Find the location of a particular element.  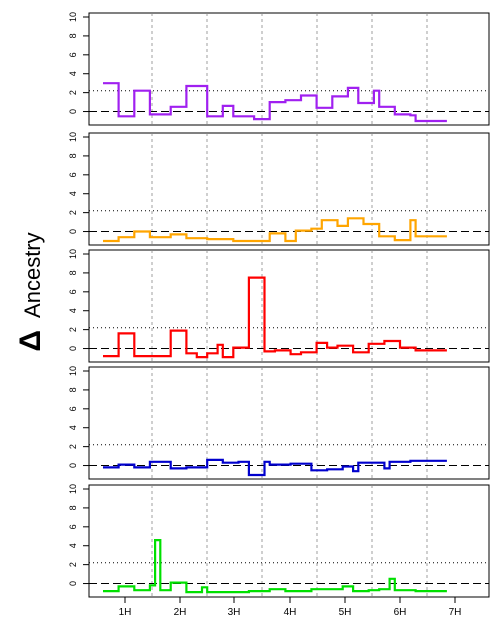

y-axis-label-text: Δ Ancestry is located at coordinates (30, 291).